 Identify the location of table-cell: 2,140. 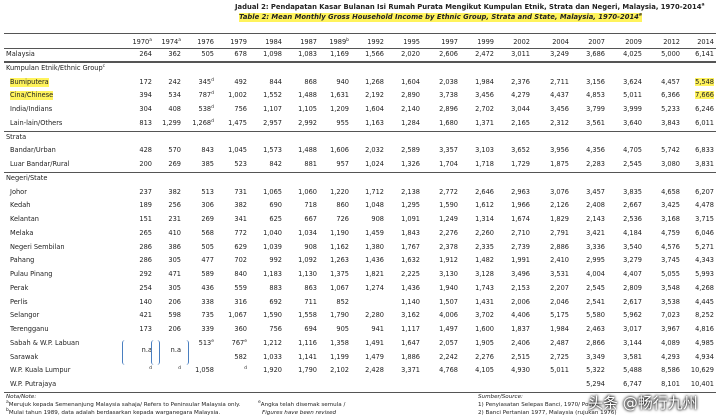
(400, 109).